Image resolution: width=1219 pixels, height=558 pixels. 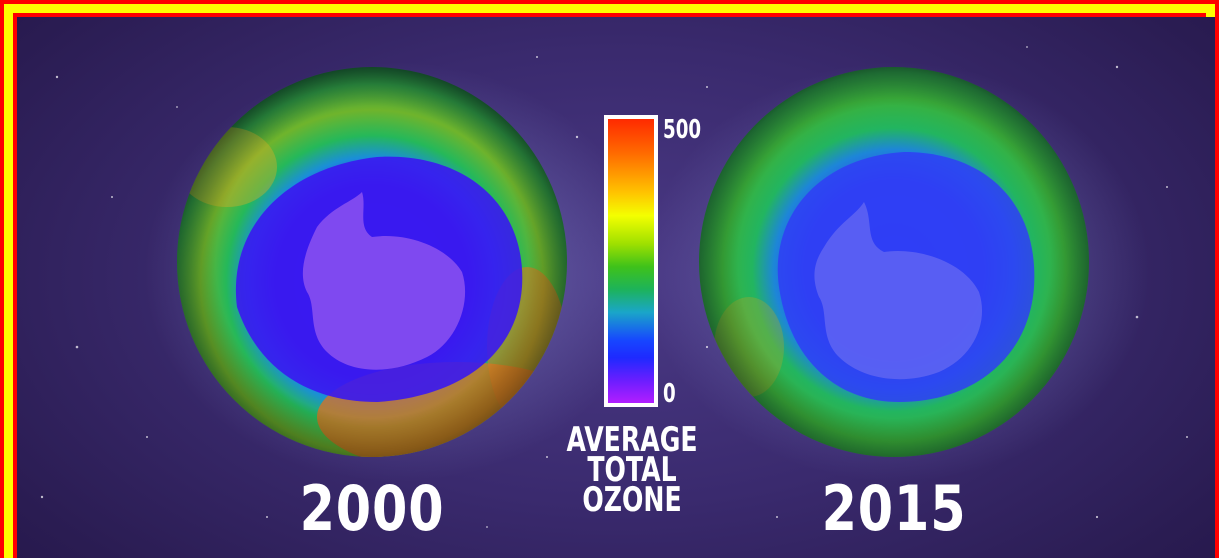 I want to click on scale-title-line-3: OZONE, so click(x=632, y=500).